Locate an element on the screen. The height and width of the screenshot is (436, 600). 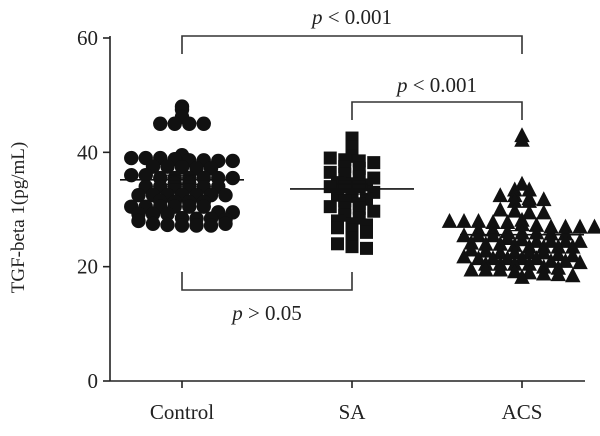
x-tick-label: Control is located at coordinates (182, 412).